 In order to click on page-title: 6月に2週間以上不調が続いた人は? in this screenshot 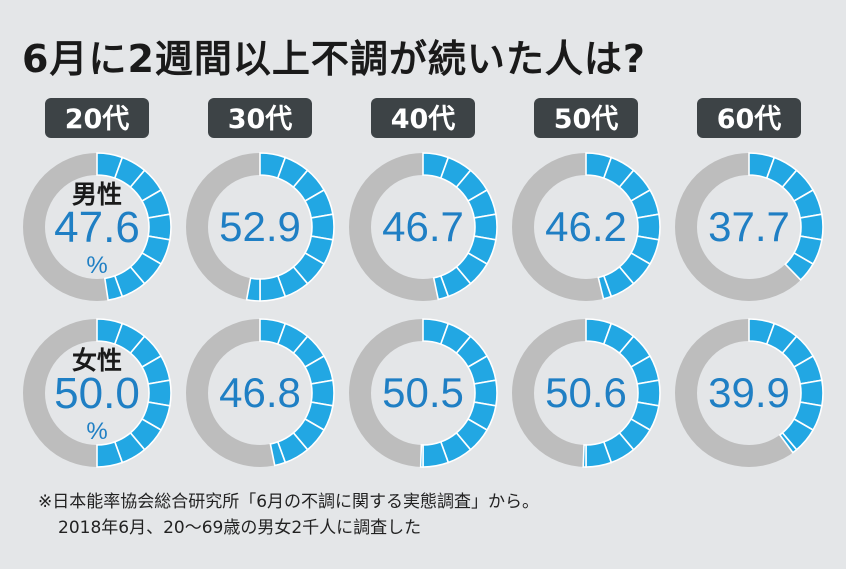, I will do `click(334, 59)`.